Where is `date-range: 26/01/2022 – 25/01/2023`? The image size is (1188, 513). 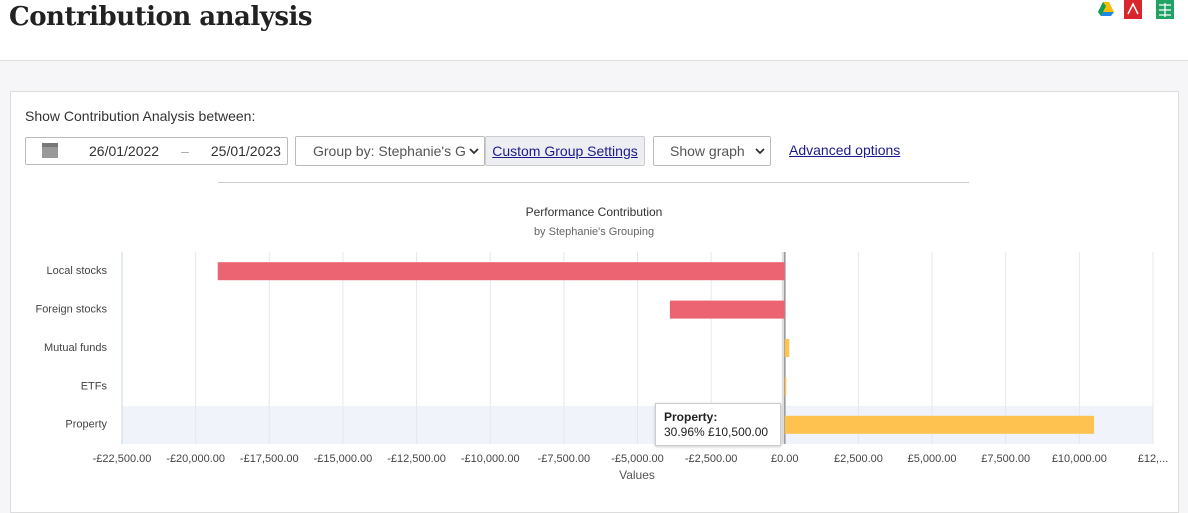 date-range: 26/01/2022 – 25/01/2023 is located at coordinates (156, 151).